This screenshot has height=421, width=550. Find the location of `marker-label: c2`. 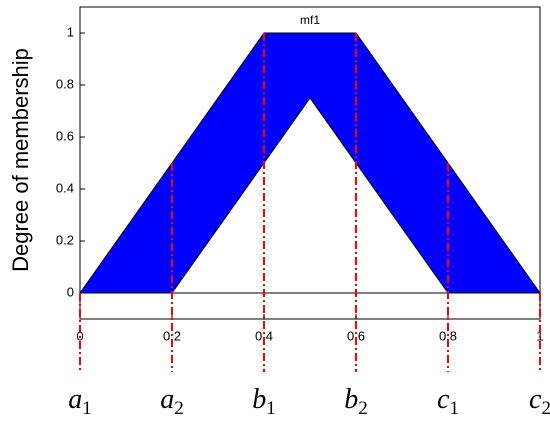

marker-label: c2 is located at coordinates (539, 401).